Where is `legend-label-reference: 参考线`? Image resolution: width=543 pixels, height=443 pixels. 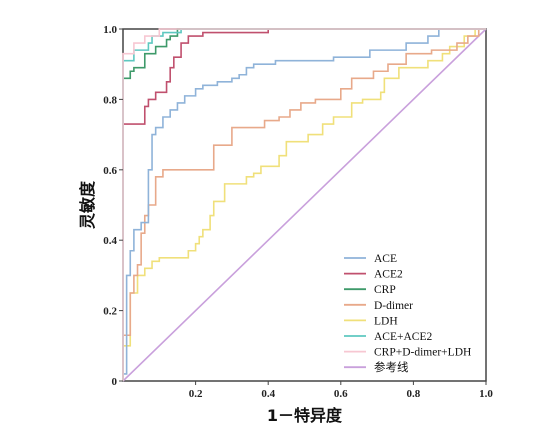
legend-label-reference: 参考线 is located at coordinates (391, 367).